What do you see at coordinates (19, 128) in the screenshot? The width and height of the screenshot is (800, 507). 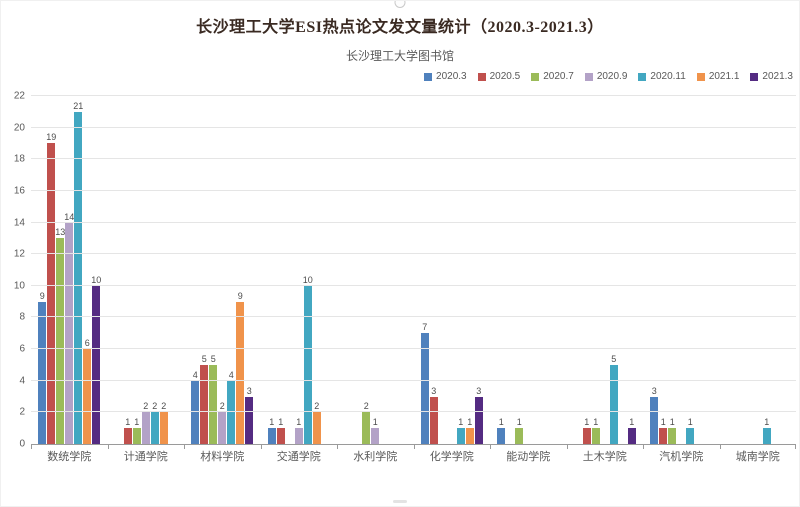 I see `y-axis-tick-label: 20` at bounding box center [19, 128].